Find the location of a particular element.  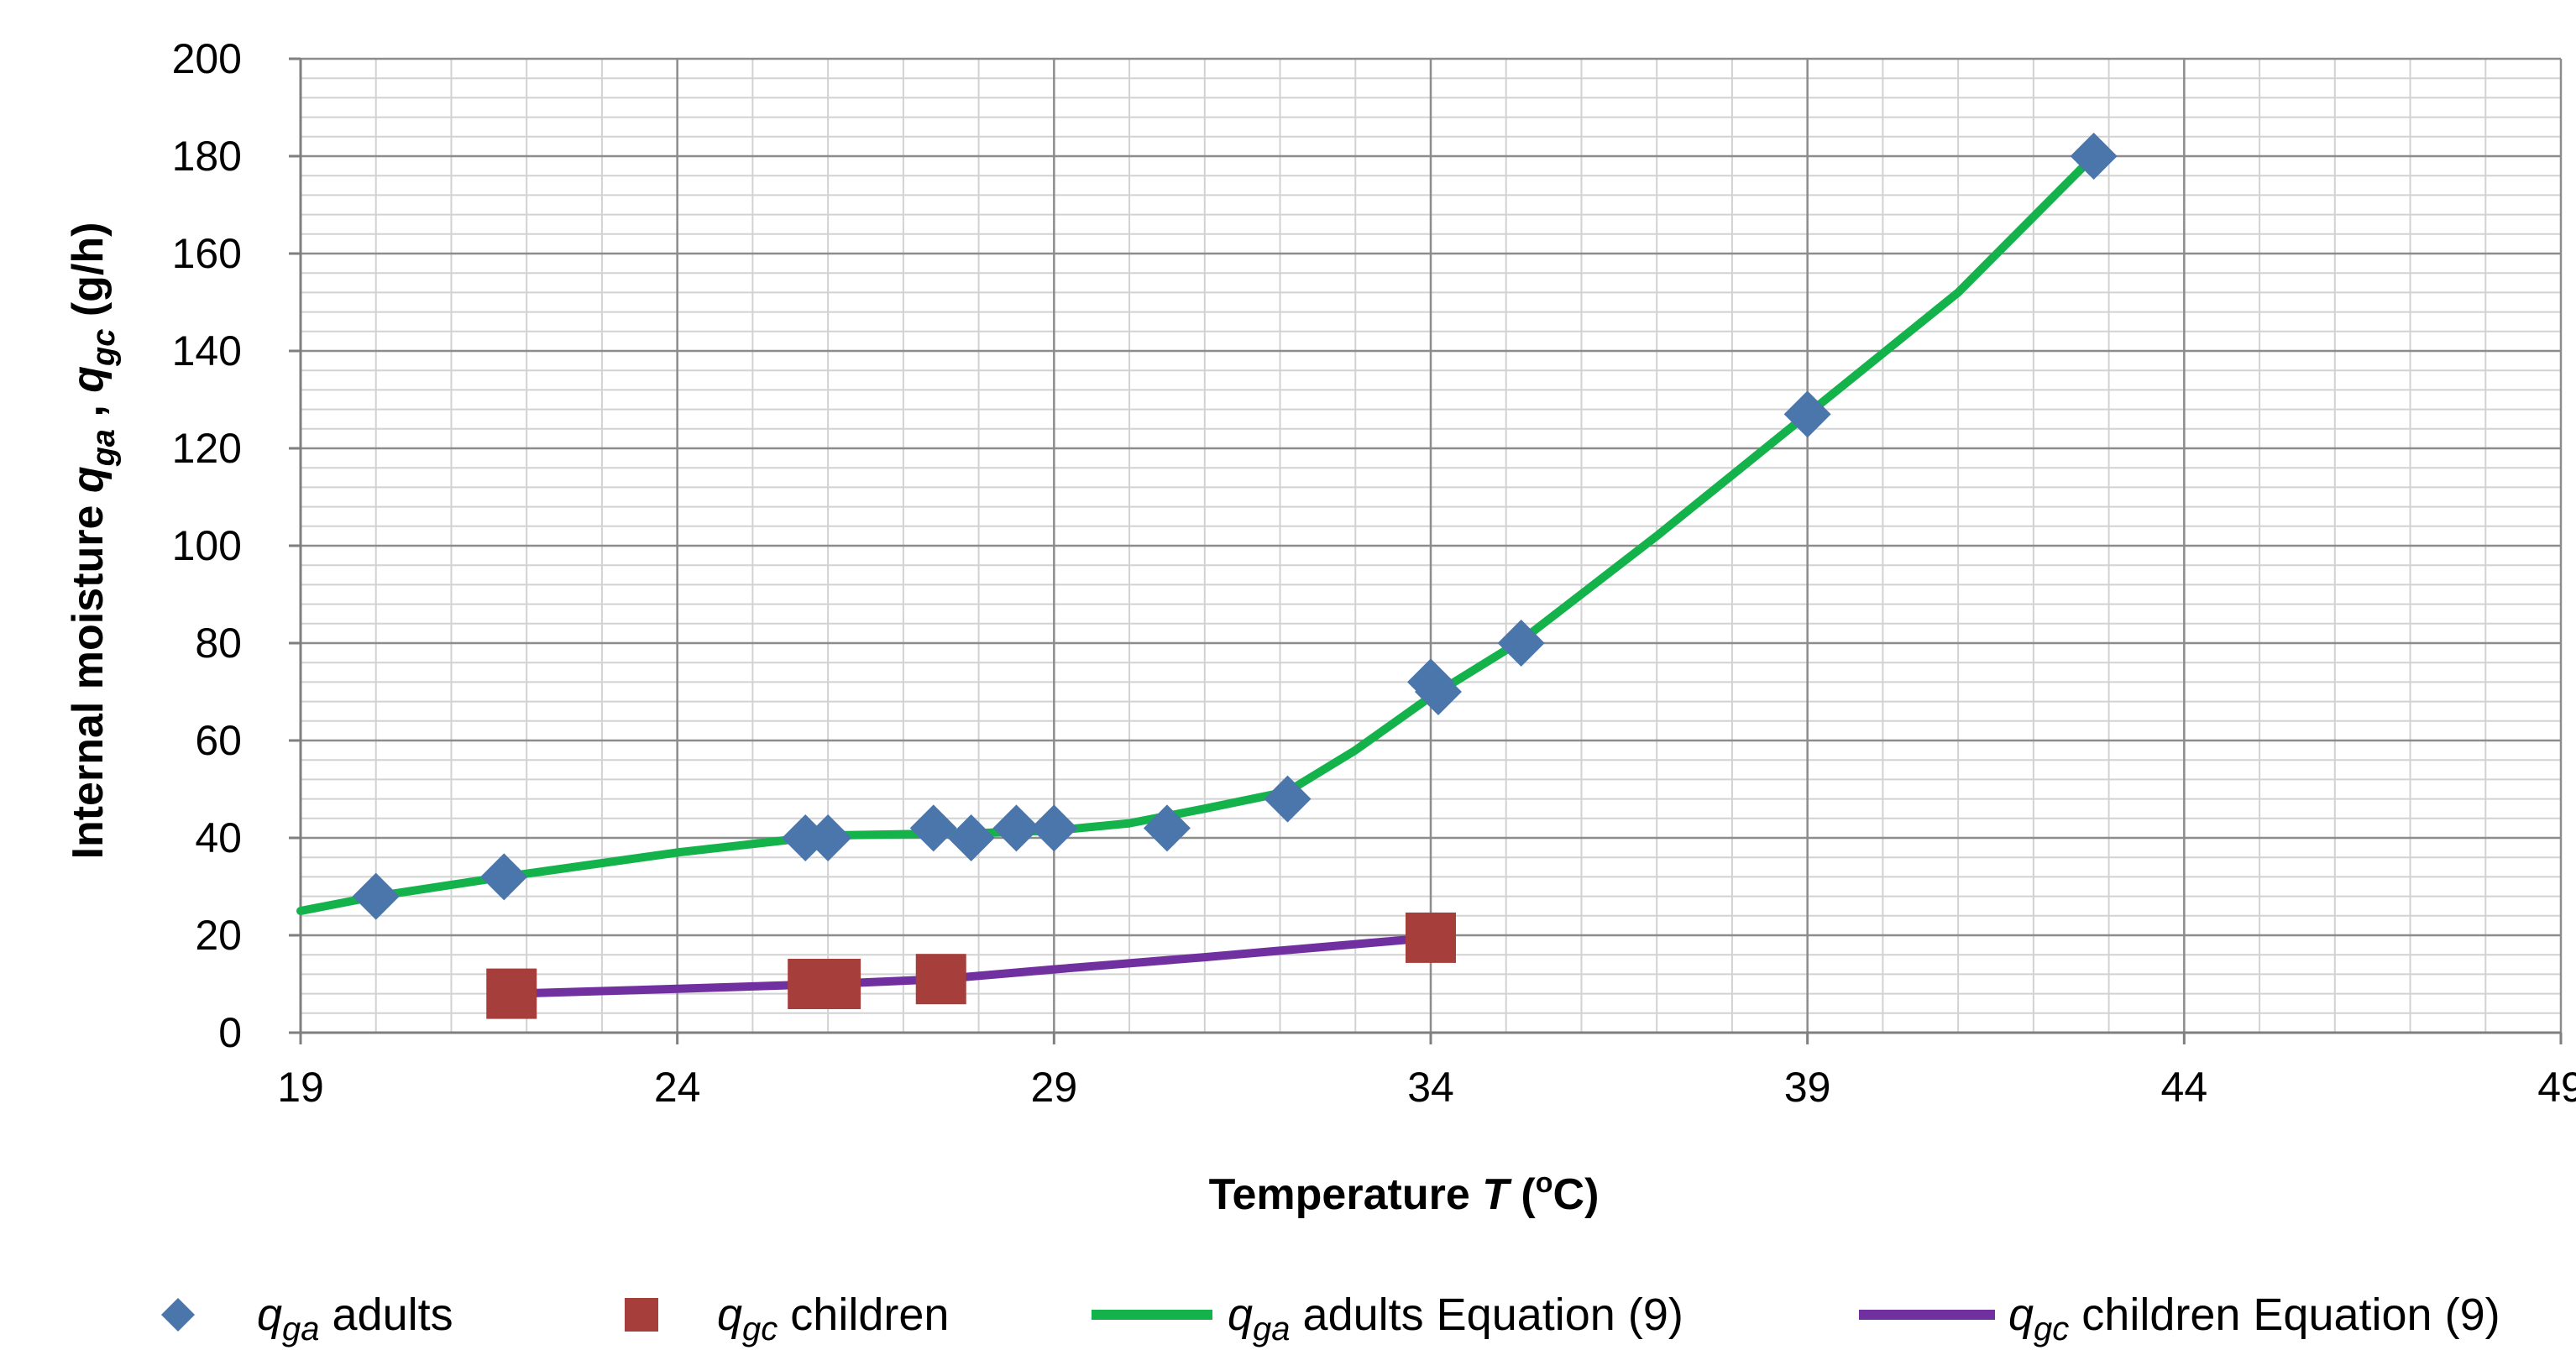

y-tick-label: 200 is located at coordinates (207, 58).